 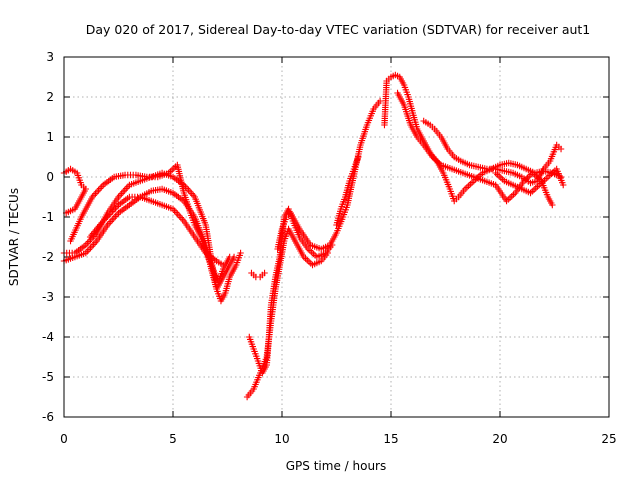 What do you see at coordinates (48, 337) in the screenshot?
I see `y-tick-label: -4` at bounding box center [48, 337].